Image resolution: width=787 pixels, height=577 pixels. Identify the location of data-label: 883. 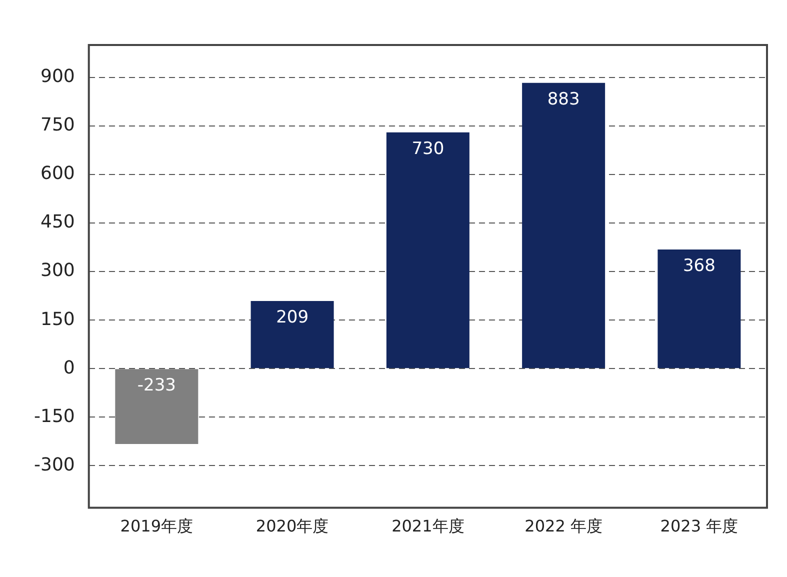
(563, 99).